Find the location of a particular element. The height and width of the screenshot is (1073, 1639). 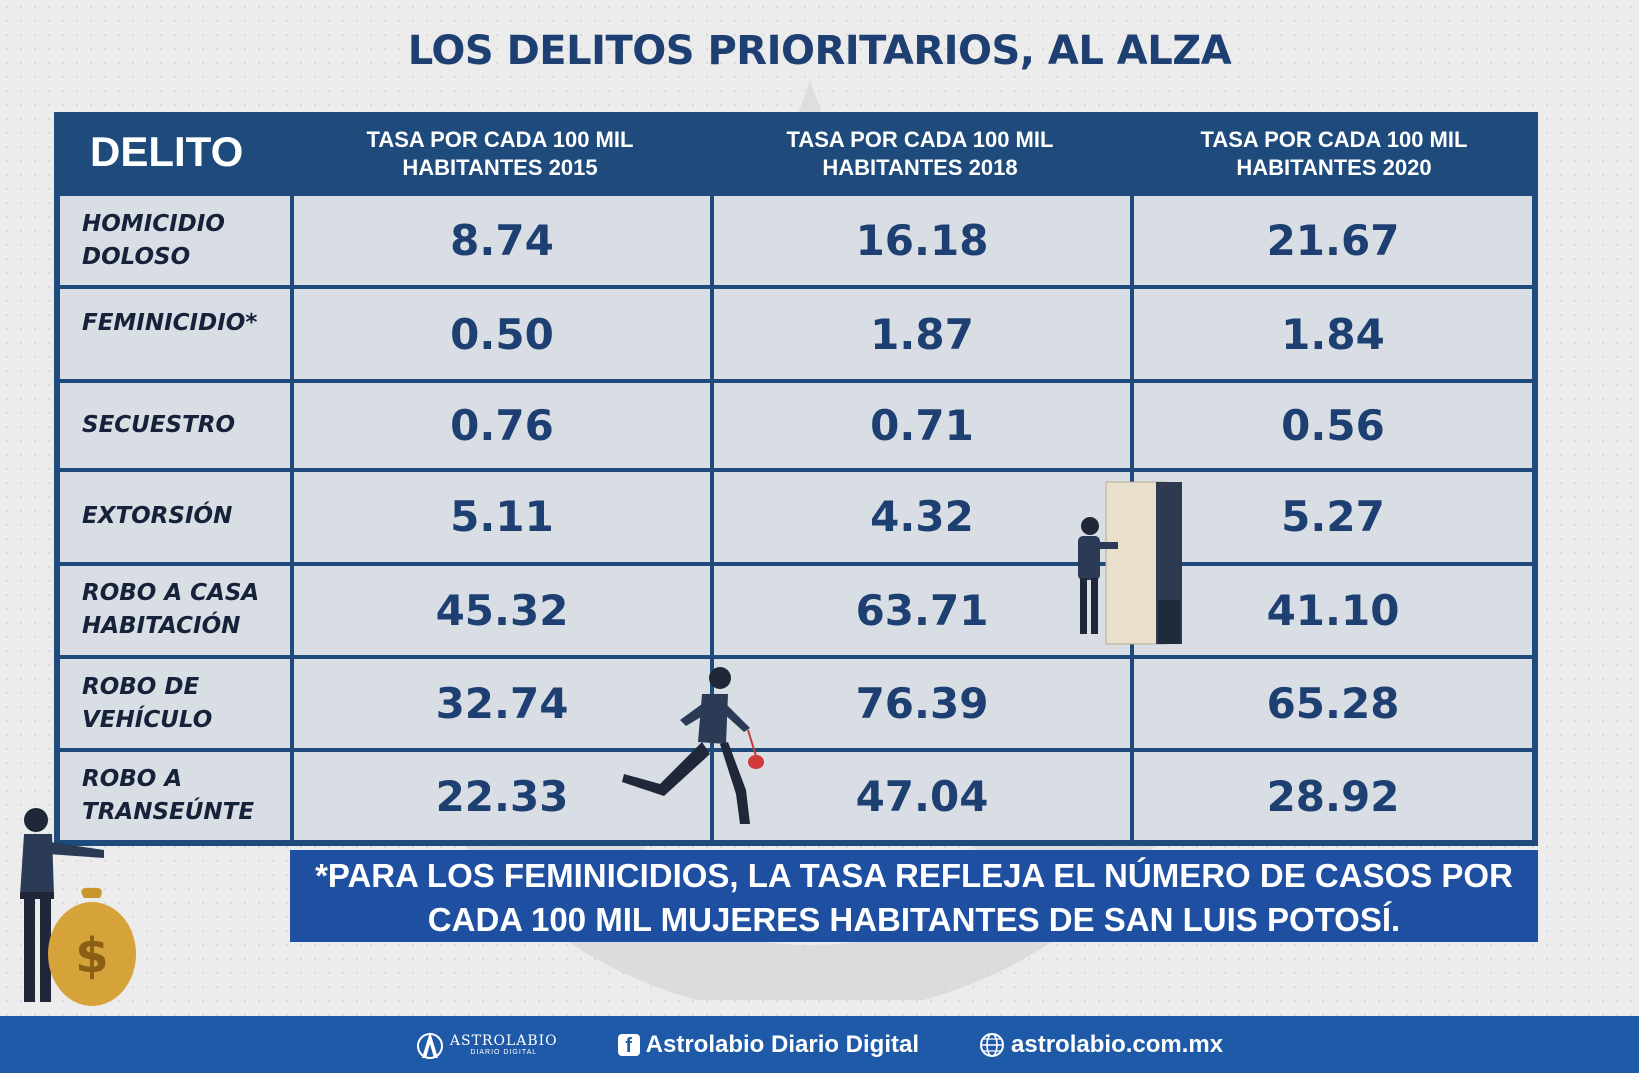

facebook-label: Astrolabio Diario Digital is located at coordinates (782, 1044).